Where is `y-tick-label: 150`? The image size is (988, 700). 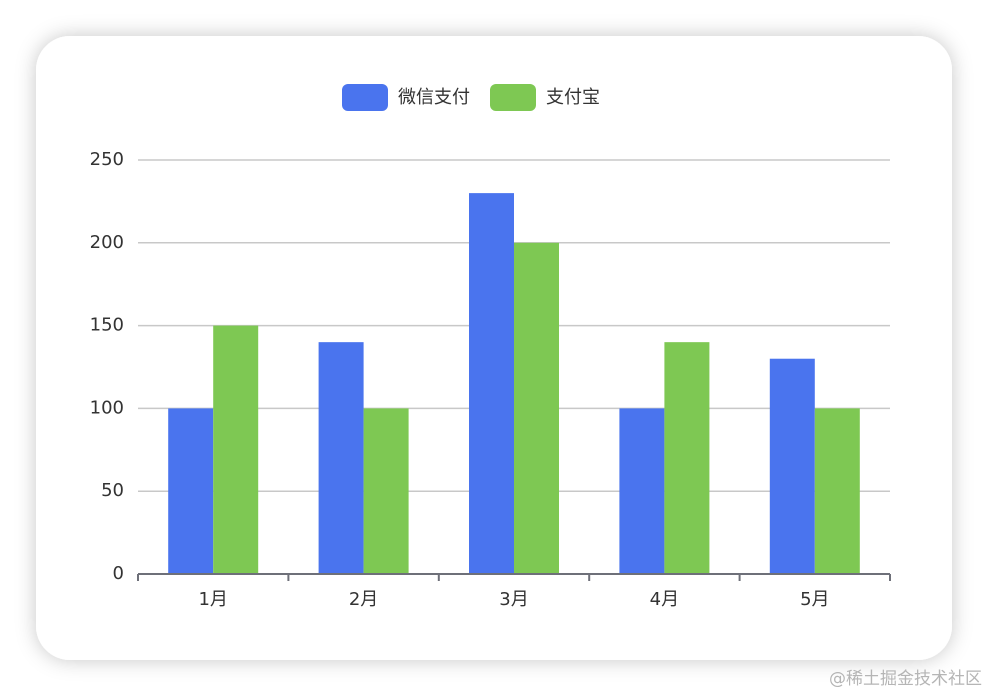 y-tick-label: 150 is located at coordinates (107, 325).